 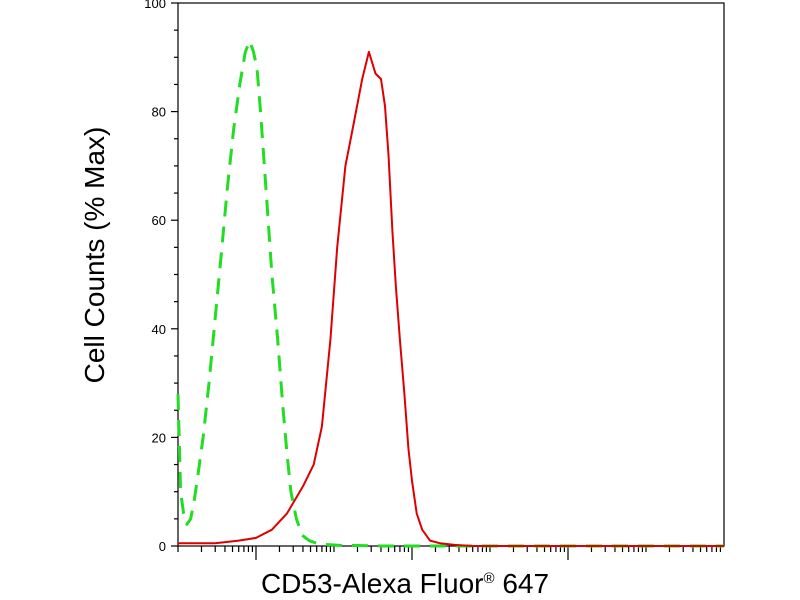 I want to click on x-axis-label: CD53-Alexa Fluor® 647, so click(x=405, y=583).